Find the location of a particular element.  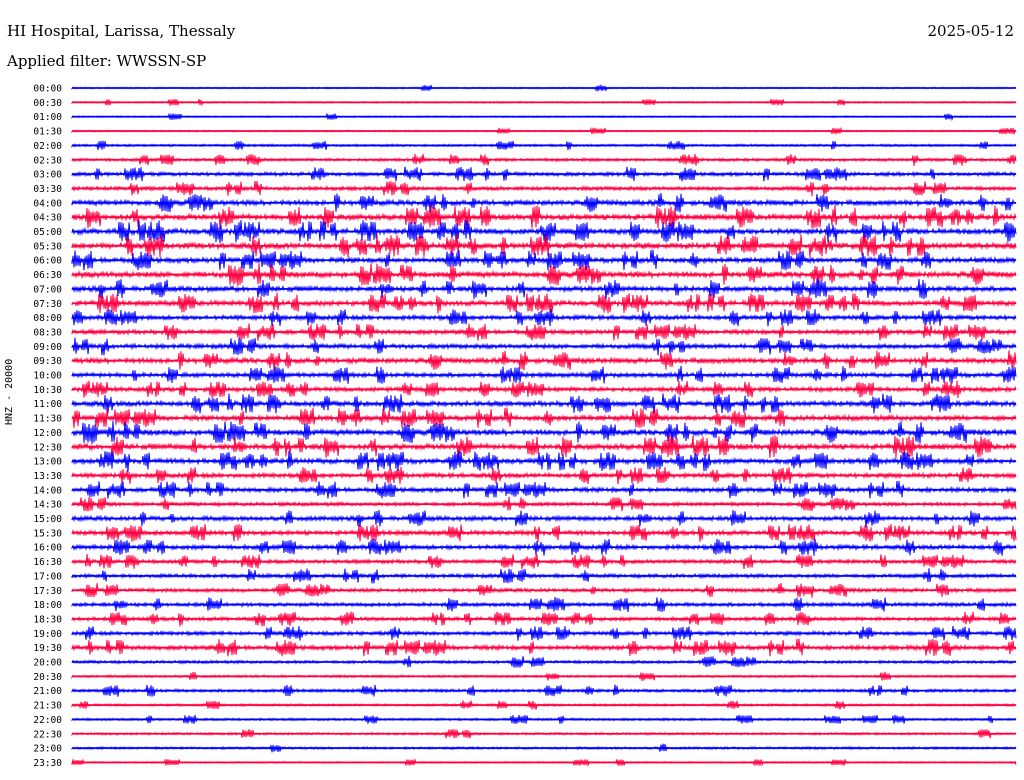

tick-label: 08:00 is located at coordinates (47, 318).